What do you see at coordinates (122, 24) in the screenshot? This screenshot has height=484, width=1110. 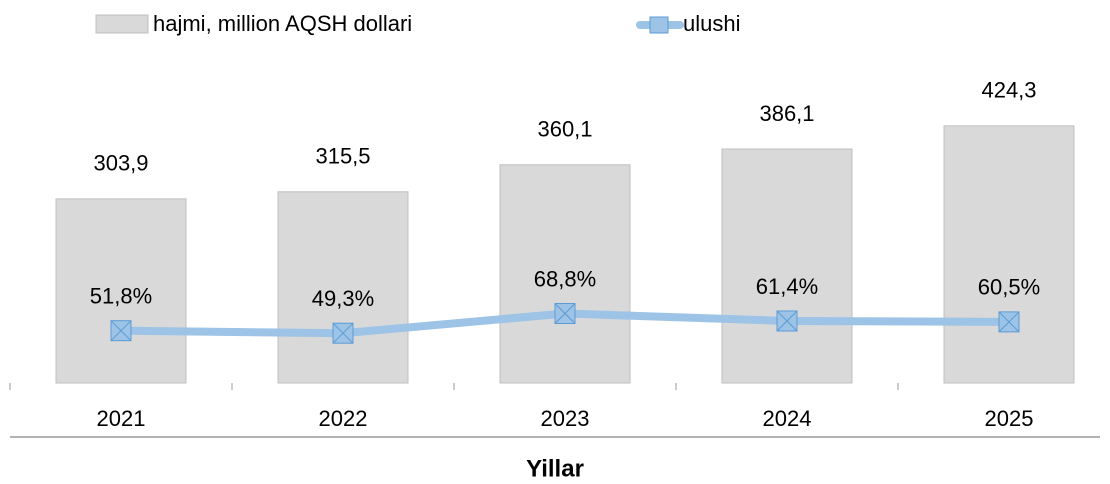 I see `legend-swatch` at bounding box center [122, 24].